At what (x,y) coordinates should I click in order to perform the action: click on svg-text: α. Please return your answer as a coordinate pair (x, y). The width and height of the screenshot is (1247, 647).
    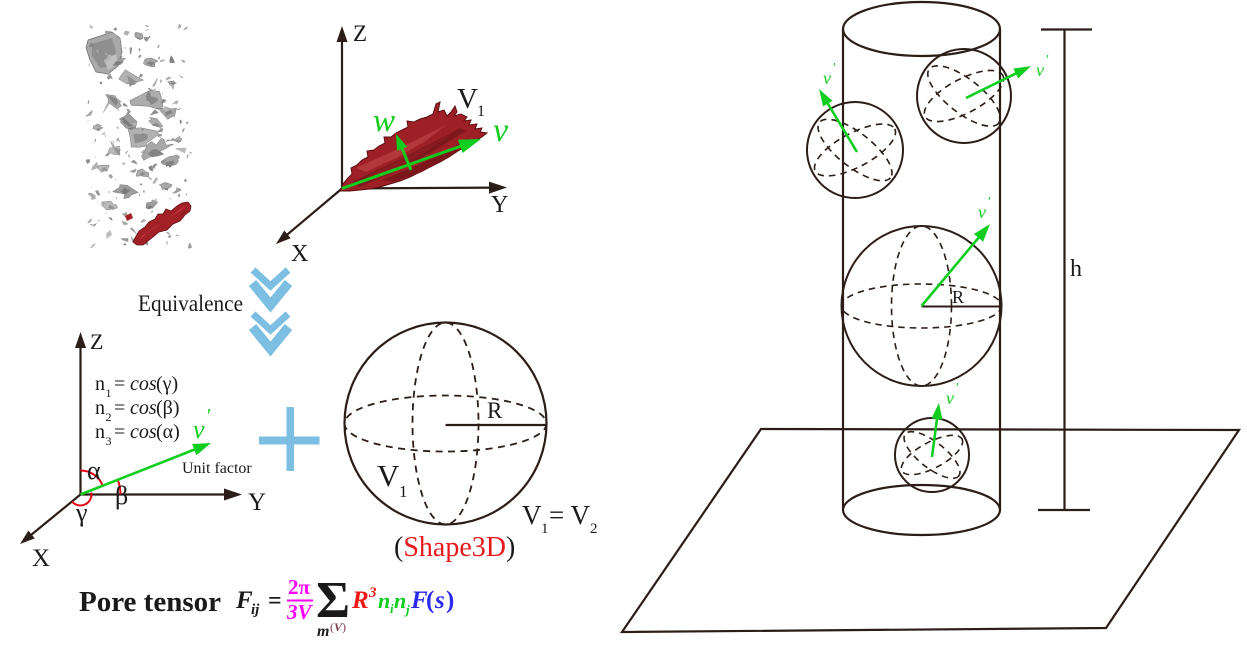
    Looking at the image, I should click on (94, 470).